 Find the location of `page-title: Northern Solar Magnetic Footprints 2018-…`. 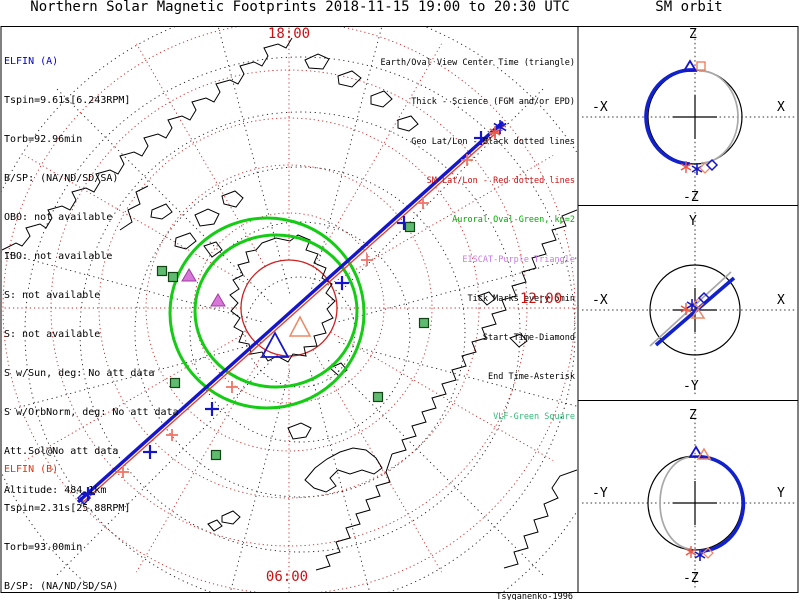

page-title: Northern Solar Magnetic Footprints 2018-… is located at coordinates (300, 7).